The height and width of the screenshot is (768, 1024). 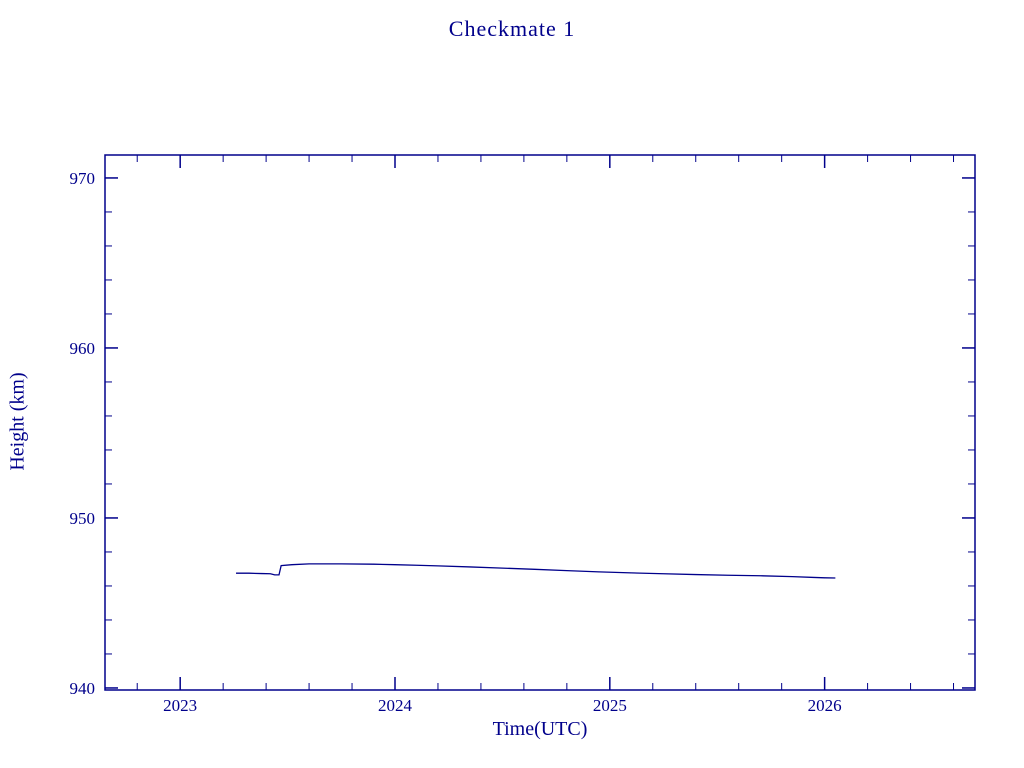 I want to click on x-tick-label: 2026, so click(x=825, y=705).